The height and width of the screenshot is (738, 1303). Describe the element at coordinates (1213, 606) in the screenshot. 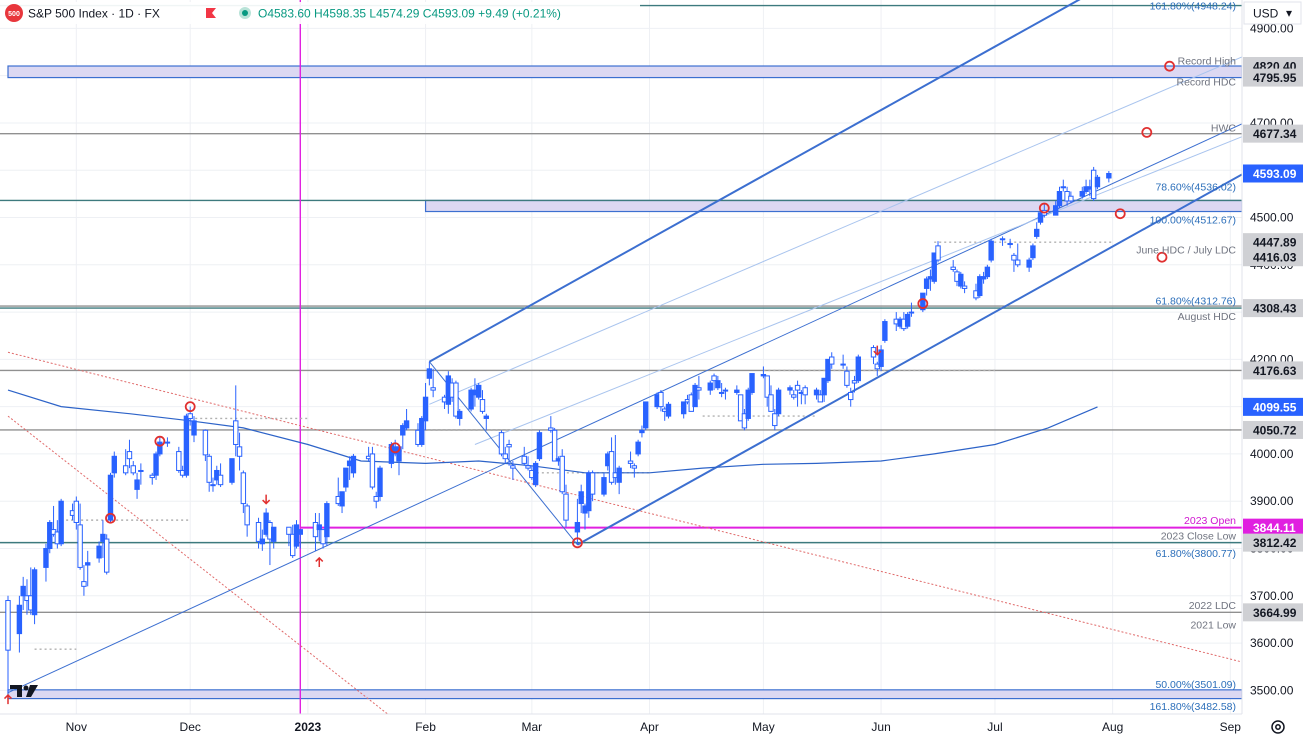

I see `level-label-12: 2022 LDC` at that location.